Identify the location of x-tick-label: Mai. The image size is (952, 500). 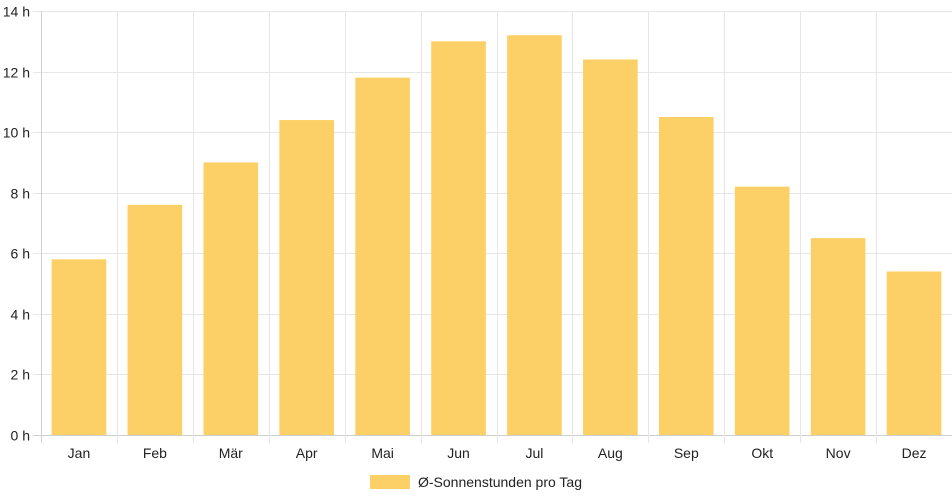
(382, 453).